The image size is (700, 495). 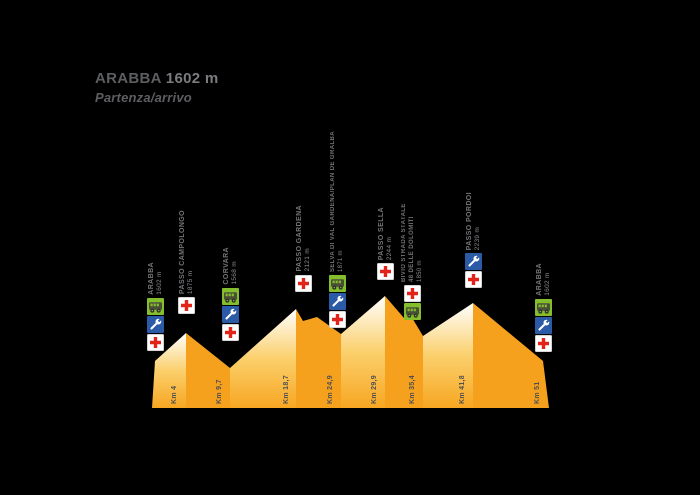 I want to click on location-altitude: 2121 m, so click(x=307, y=260).